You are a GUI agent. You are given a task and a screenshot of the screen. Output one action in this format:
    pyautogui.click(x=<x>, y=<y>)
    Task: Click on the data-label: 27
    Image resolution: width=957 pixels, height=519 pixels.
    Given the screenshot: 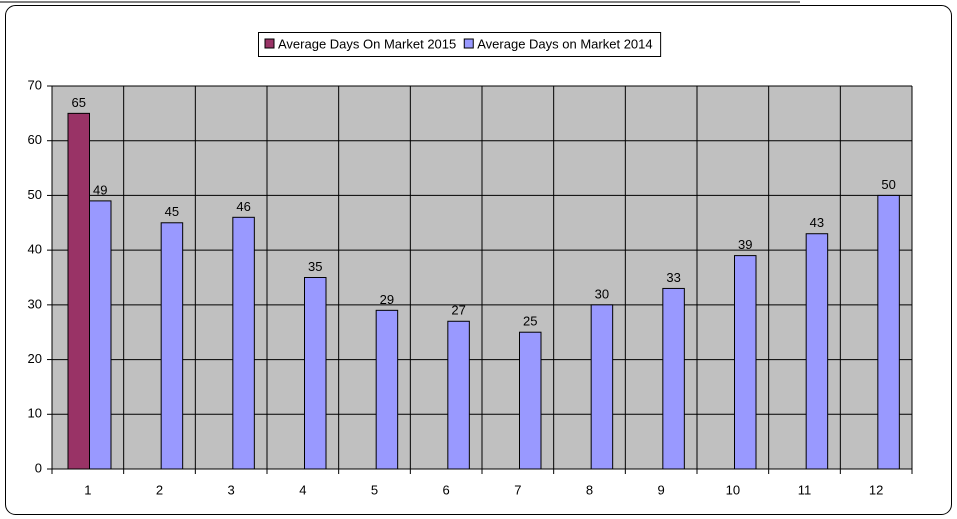 What is the action you would take?
    pyautogui.click(x=458, y=310)
    